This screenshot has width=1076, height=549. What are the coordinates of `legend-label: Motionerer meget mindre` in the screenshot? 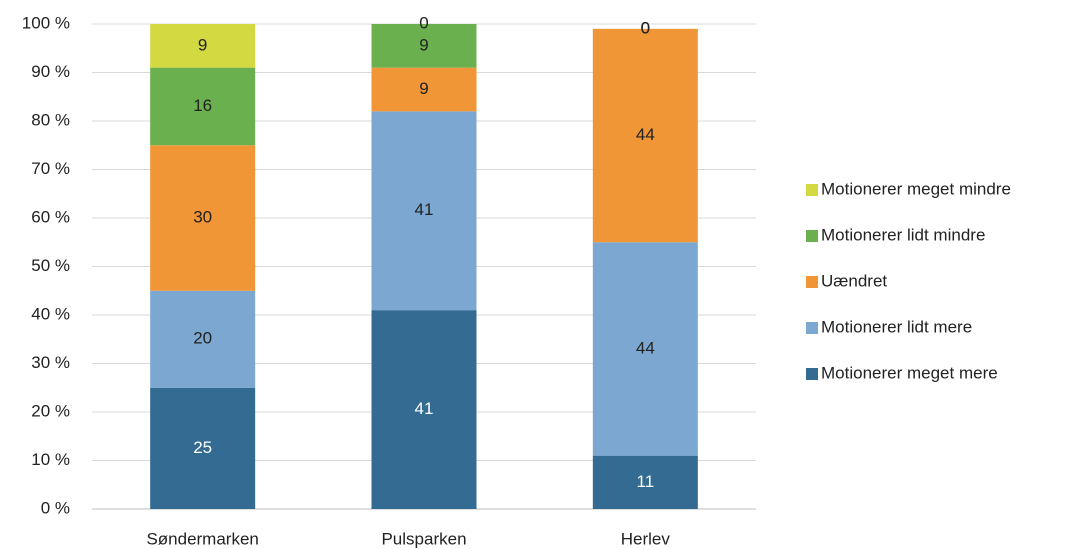 It's located at (916, 188).